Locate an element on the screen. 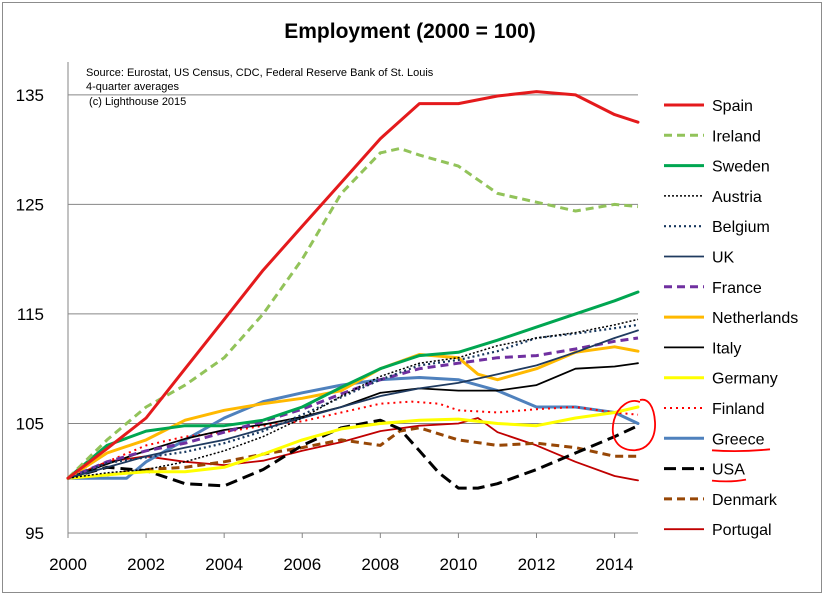 The height and width of the screenshot is (595, 824). legend-label-portugal: Portugal is located at coordinates (742, 530).